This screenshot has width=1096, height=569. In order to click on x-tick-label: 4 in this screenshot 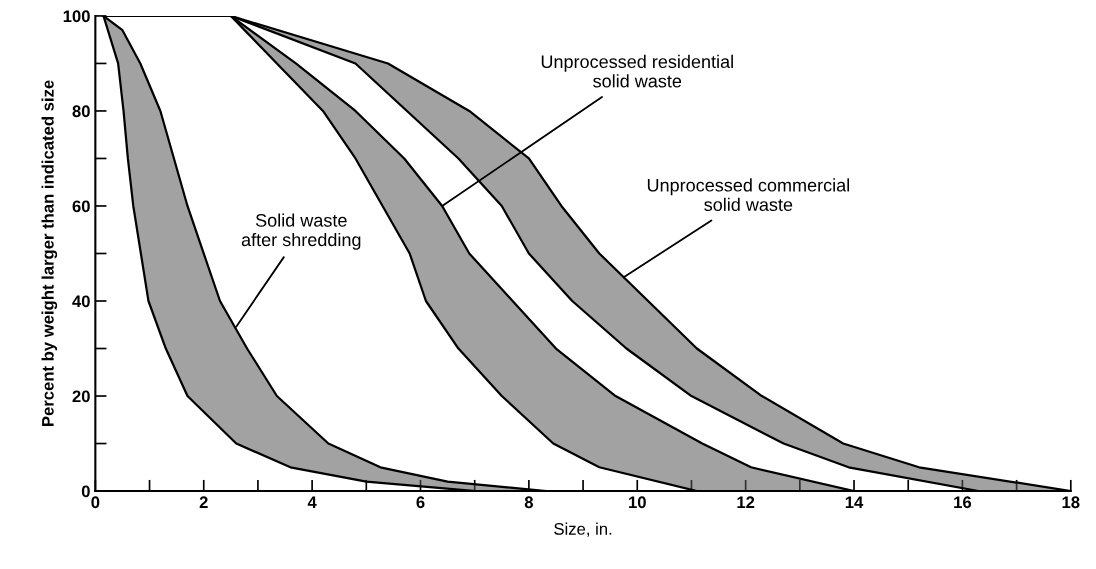, I will do `click(312, 502)`.